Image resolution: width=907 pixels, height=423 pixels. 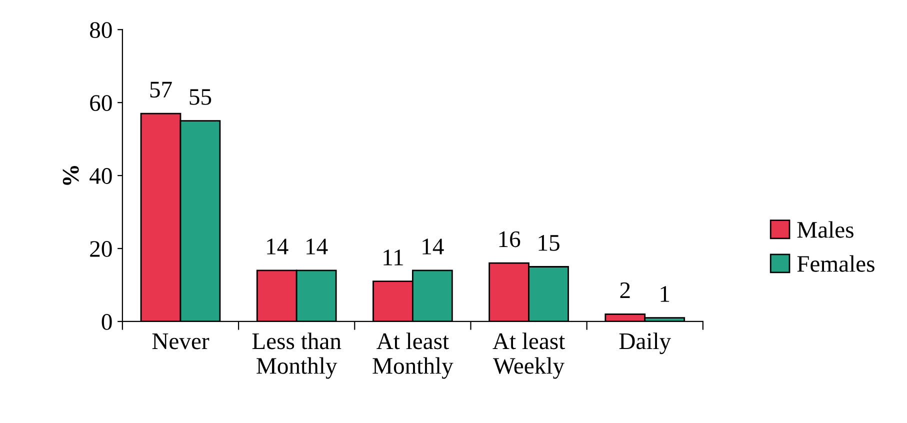 What do you see at coordinates (645, 343) in the screenshot?
I see `x-tick-label: Daily` at bounding box center [645, 343].